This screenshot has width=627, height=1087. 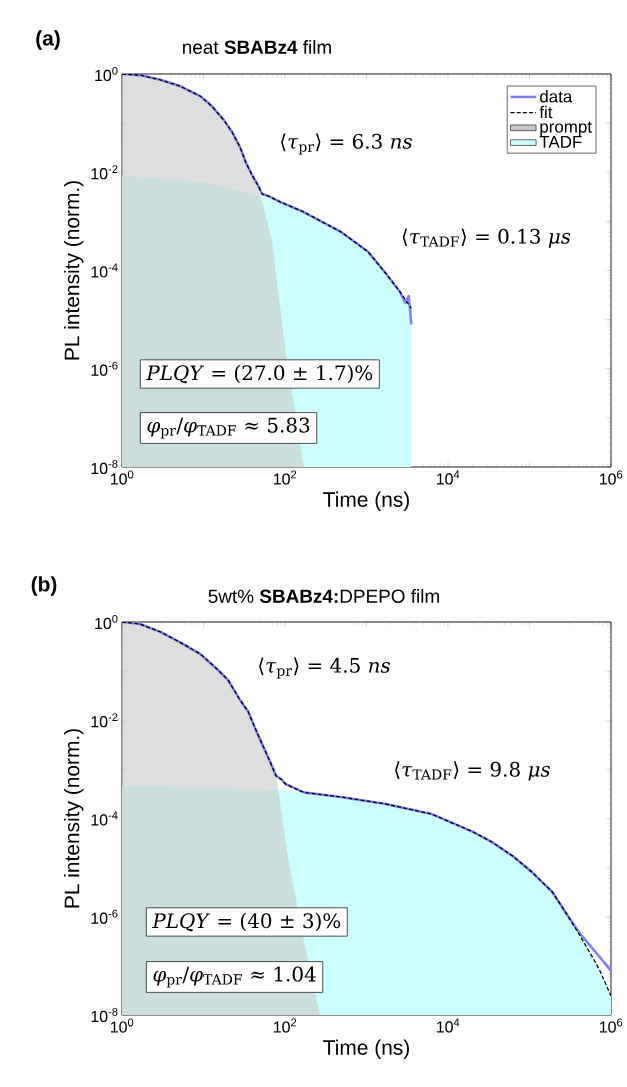 What do you see at coordinates (473, 771) in the screenshot?
I see `annotation: ⟨τ$_{TADF}$⟩ = 9.8 μs` at bounding box center [473, 771].